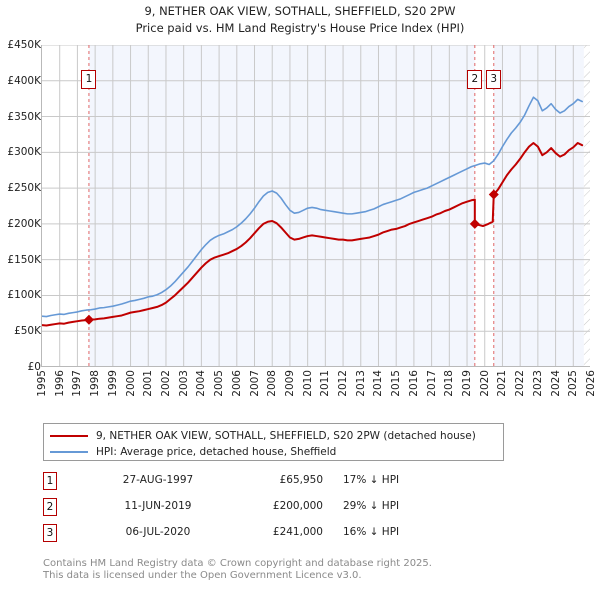  Describe the element at coordinates (297, 506) in the screenshot. I see `transaction-price-2: £200,000` at that location.